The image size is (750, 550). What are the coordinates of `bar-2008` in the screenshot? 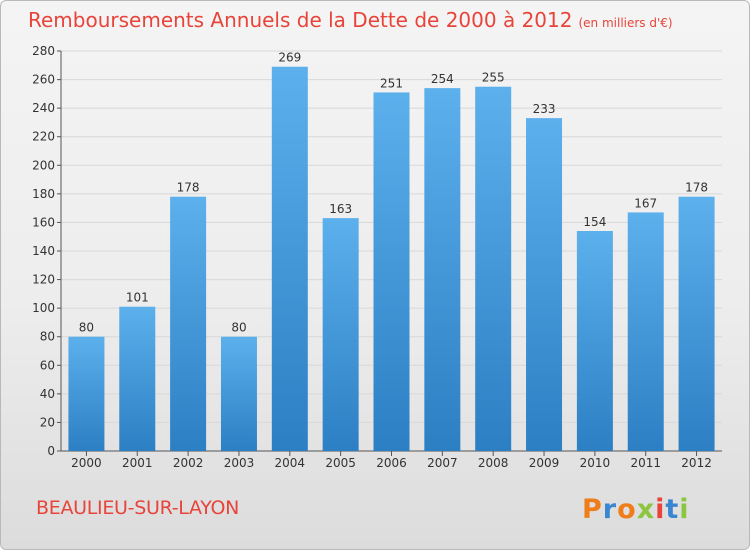 It's located at (493, 268).